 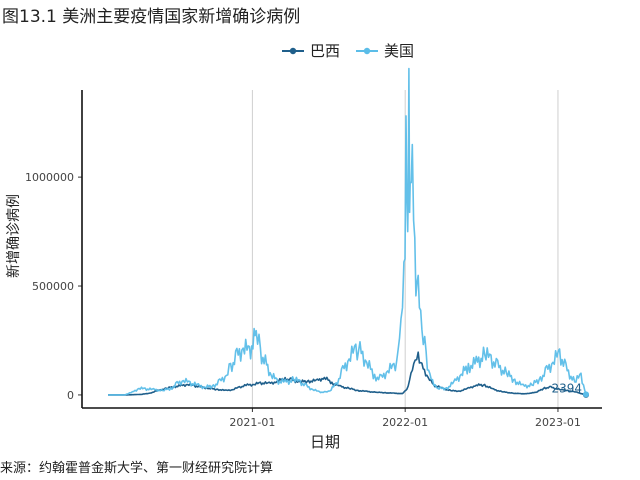 What do you see at coordinates (558, 422) in the screenshot?
I see `x-tick-label: 2023-01` at bounding box center [558, 422].